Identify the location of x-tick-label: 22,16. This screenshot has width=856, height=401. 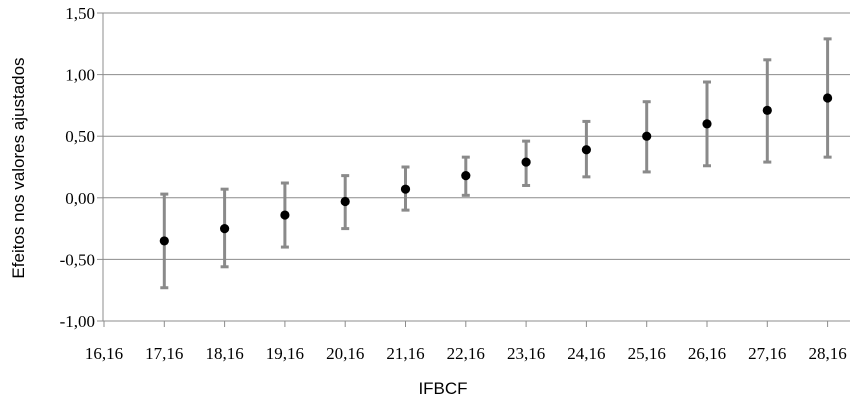
(466, 353).